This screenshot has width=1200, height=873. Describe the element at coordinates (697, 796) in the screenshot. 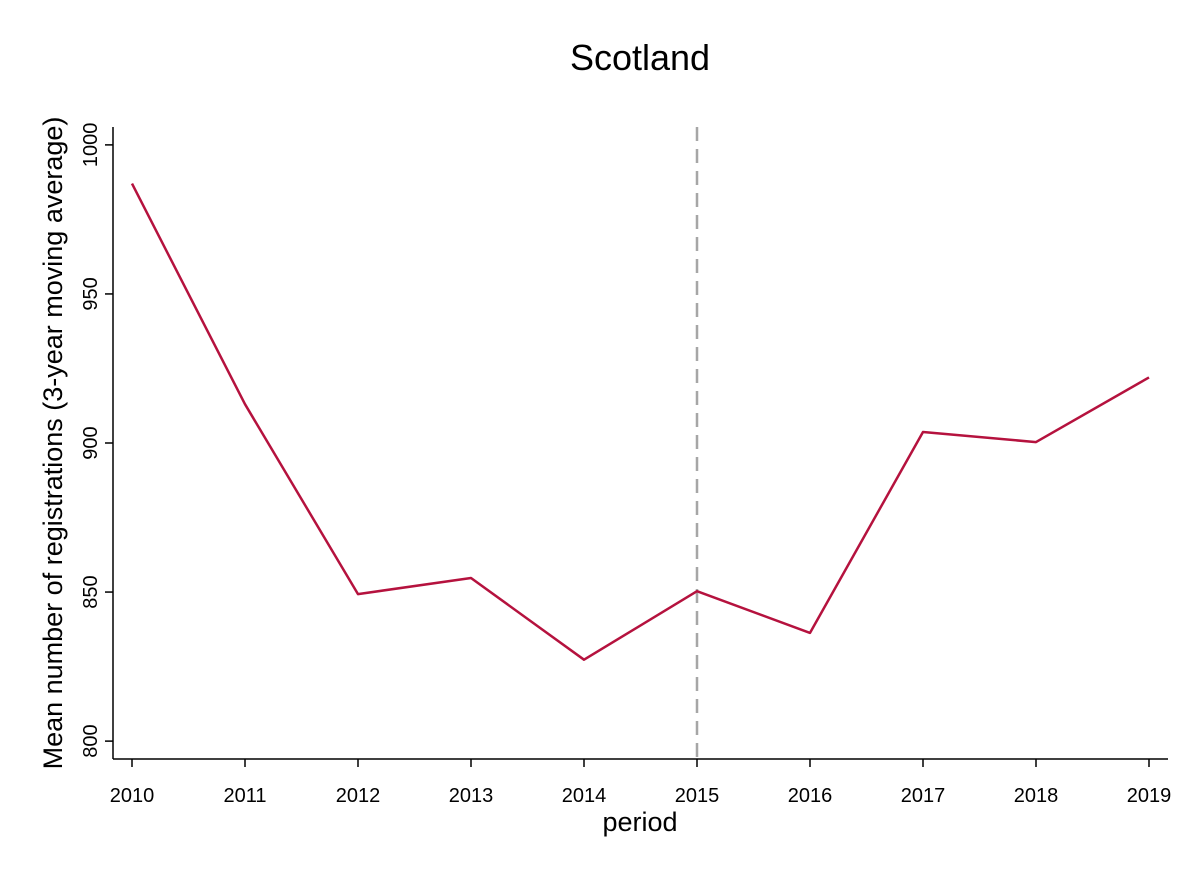

I see `x-tick-label: 2015` at that location.